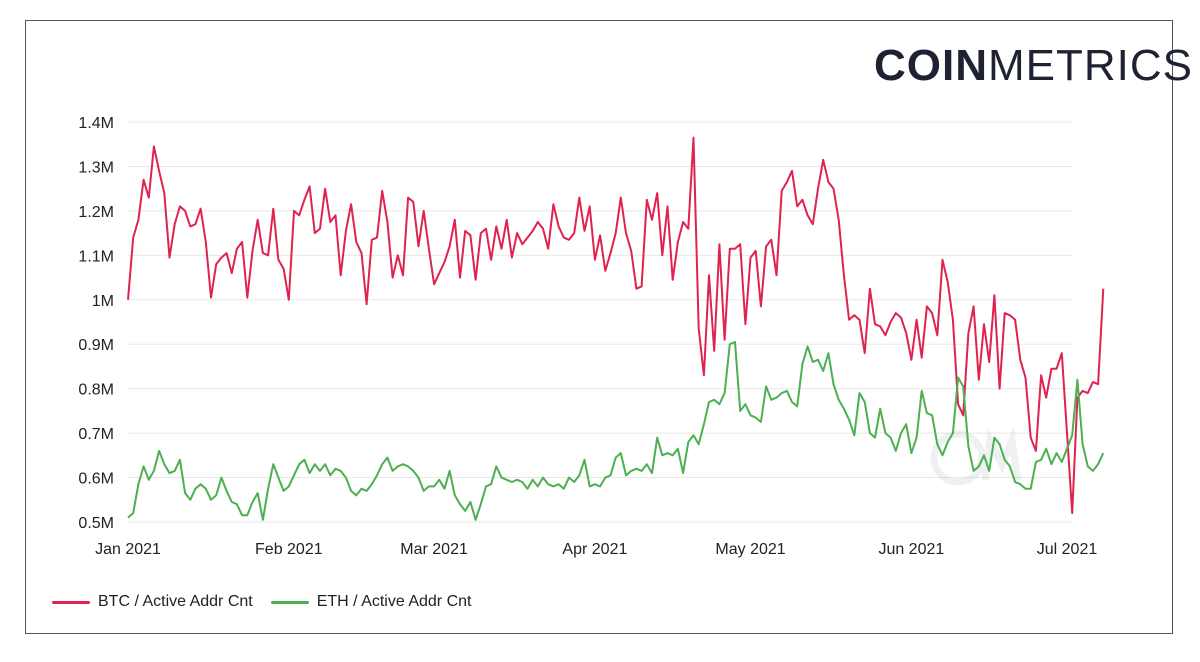 The height and width of the screenshot is (662, 1200). I want to click on legend-item-eth: ETH / Active Addr Cnt, so click(371, 602).